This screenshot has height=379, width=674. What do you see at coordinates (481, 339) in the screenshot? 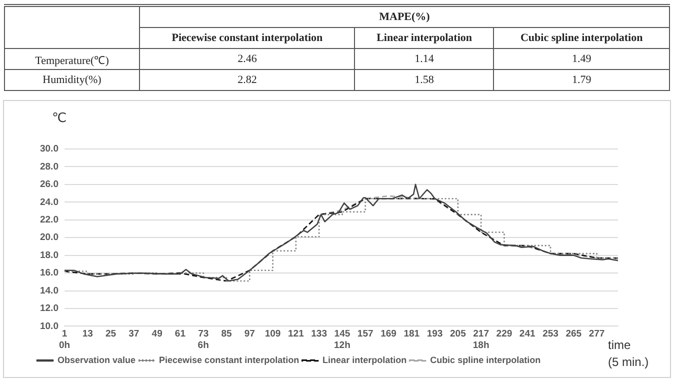
I see `x-tick-label: 217 18h` at bounding box center [481, 339].